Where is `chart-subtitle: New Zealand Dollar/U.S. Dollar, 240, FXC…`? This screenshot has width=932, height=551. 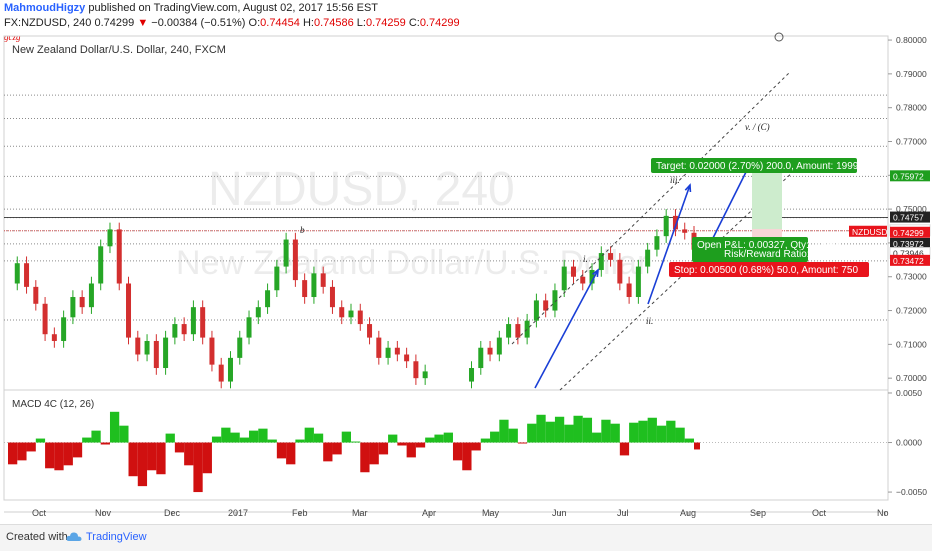 chart-subtitle: New Zealand Dollar/U.S. Dollar, 240, FXC… is located at coordinates (119, 50).